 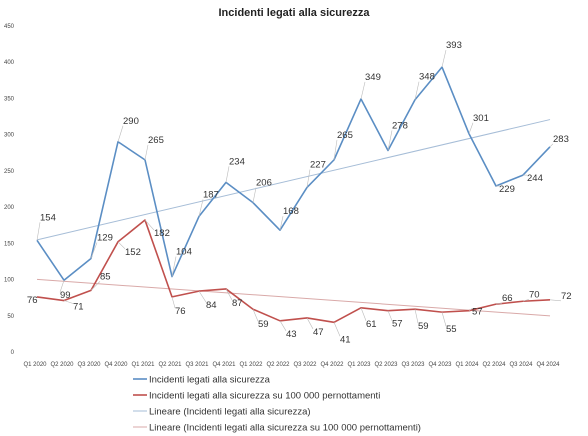 I want to click on data-label: 129, so click(x=105, y=237).